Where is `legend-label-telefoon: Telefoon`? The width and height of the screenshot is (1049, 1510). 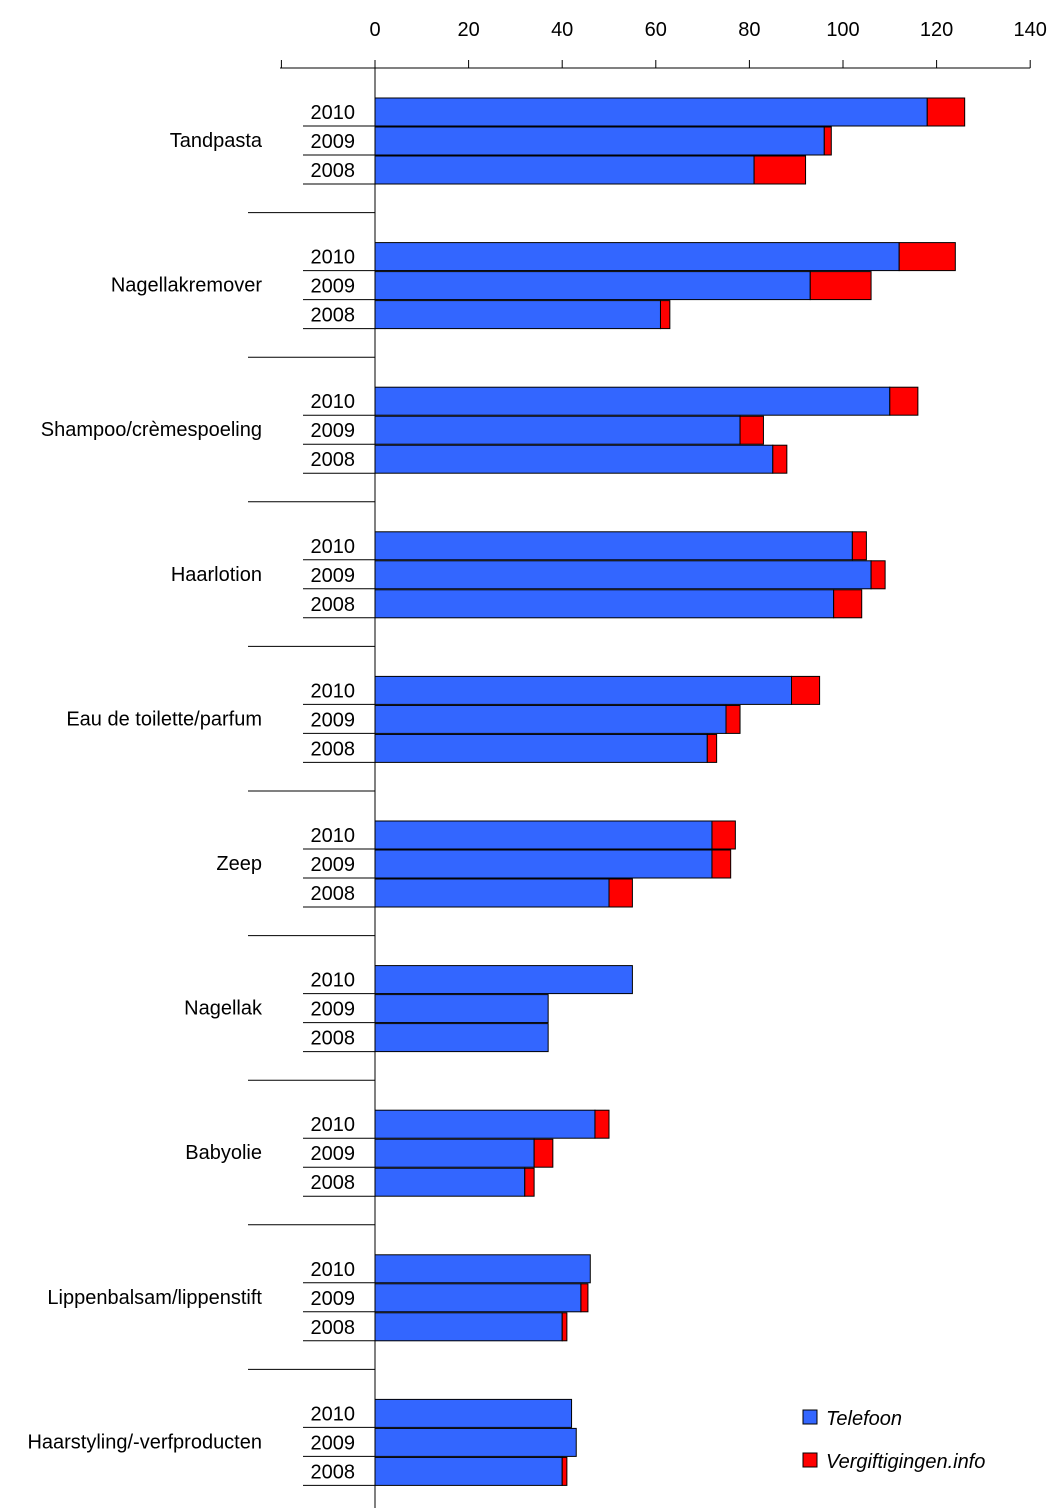 legend-label-telefoon: Telefoon is located at coordinates (864, 1419).